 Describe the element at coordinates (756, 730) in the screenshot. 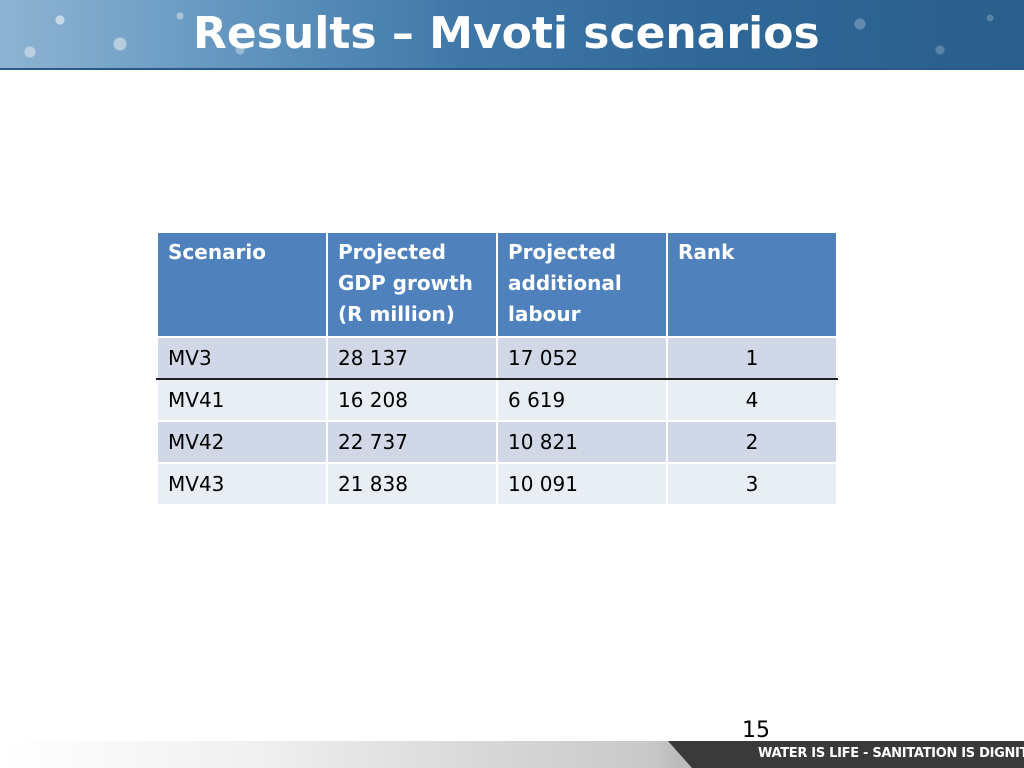

I see `page-number: 15` at that location.